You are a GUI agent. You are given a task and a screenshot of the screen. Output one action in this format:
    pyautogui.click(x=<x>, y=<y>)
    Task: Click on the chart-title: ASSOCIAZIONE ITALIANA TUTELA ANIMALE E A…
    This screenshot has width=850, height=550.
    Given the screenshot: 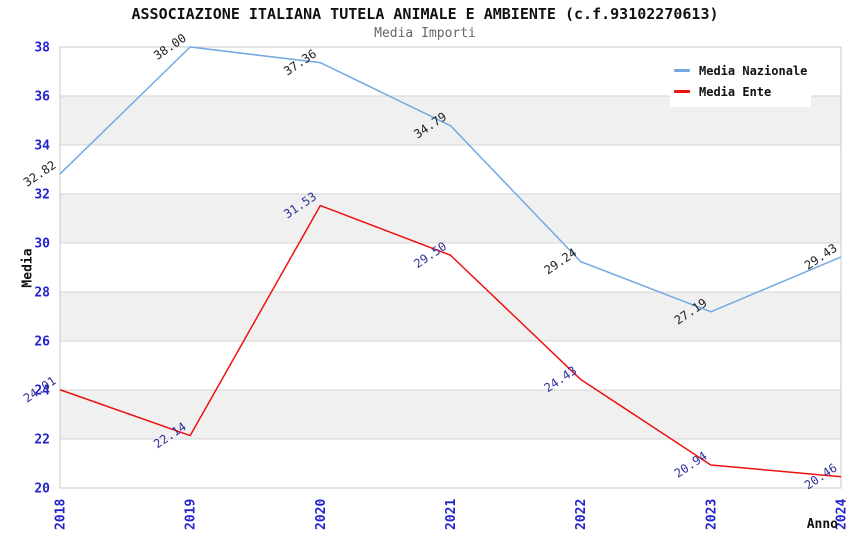 What is the action you would take?
    pyautogui.click(x=425, y=14)
    